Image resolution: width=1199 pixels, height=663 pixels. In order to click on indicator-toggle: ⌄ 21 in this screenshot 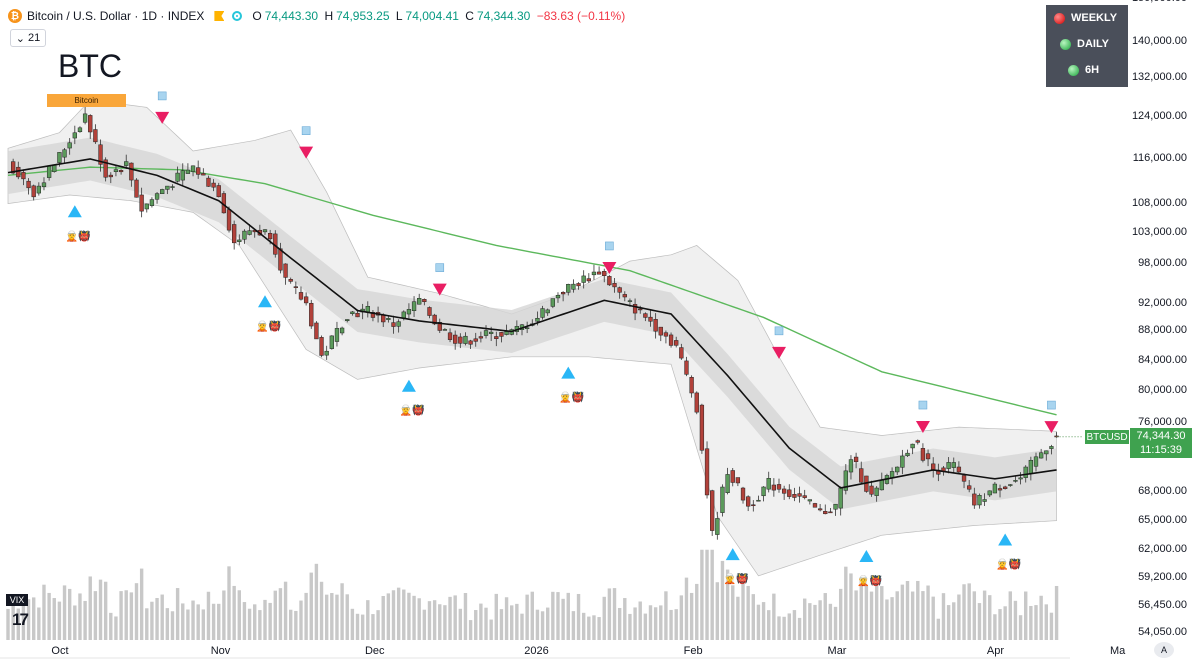, I will do `click(28, 38)`.